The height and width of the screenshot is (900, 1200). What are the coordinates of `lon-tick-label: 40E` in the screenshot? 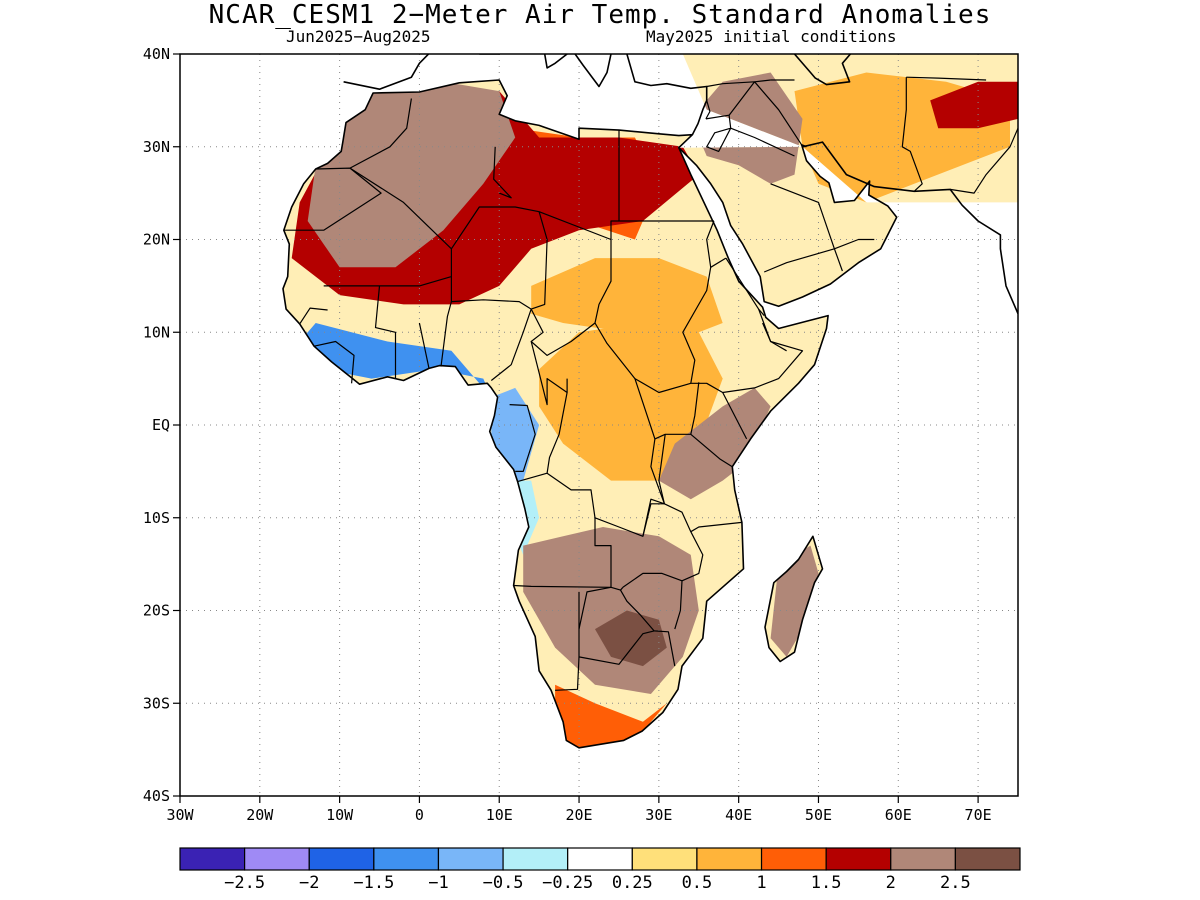 It's located at (738, 815).